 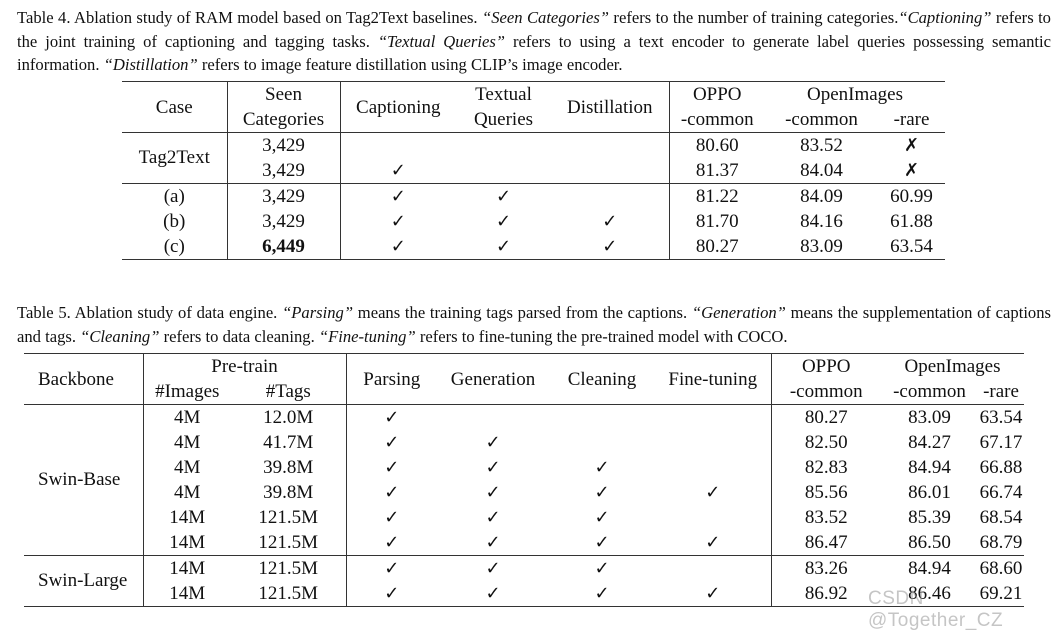 I want to click on caption-term: “Distillation”, so click(x=150, y=64).